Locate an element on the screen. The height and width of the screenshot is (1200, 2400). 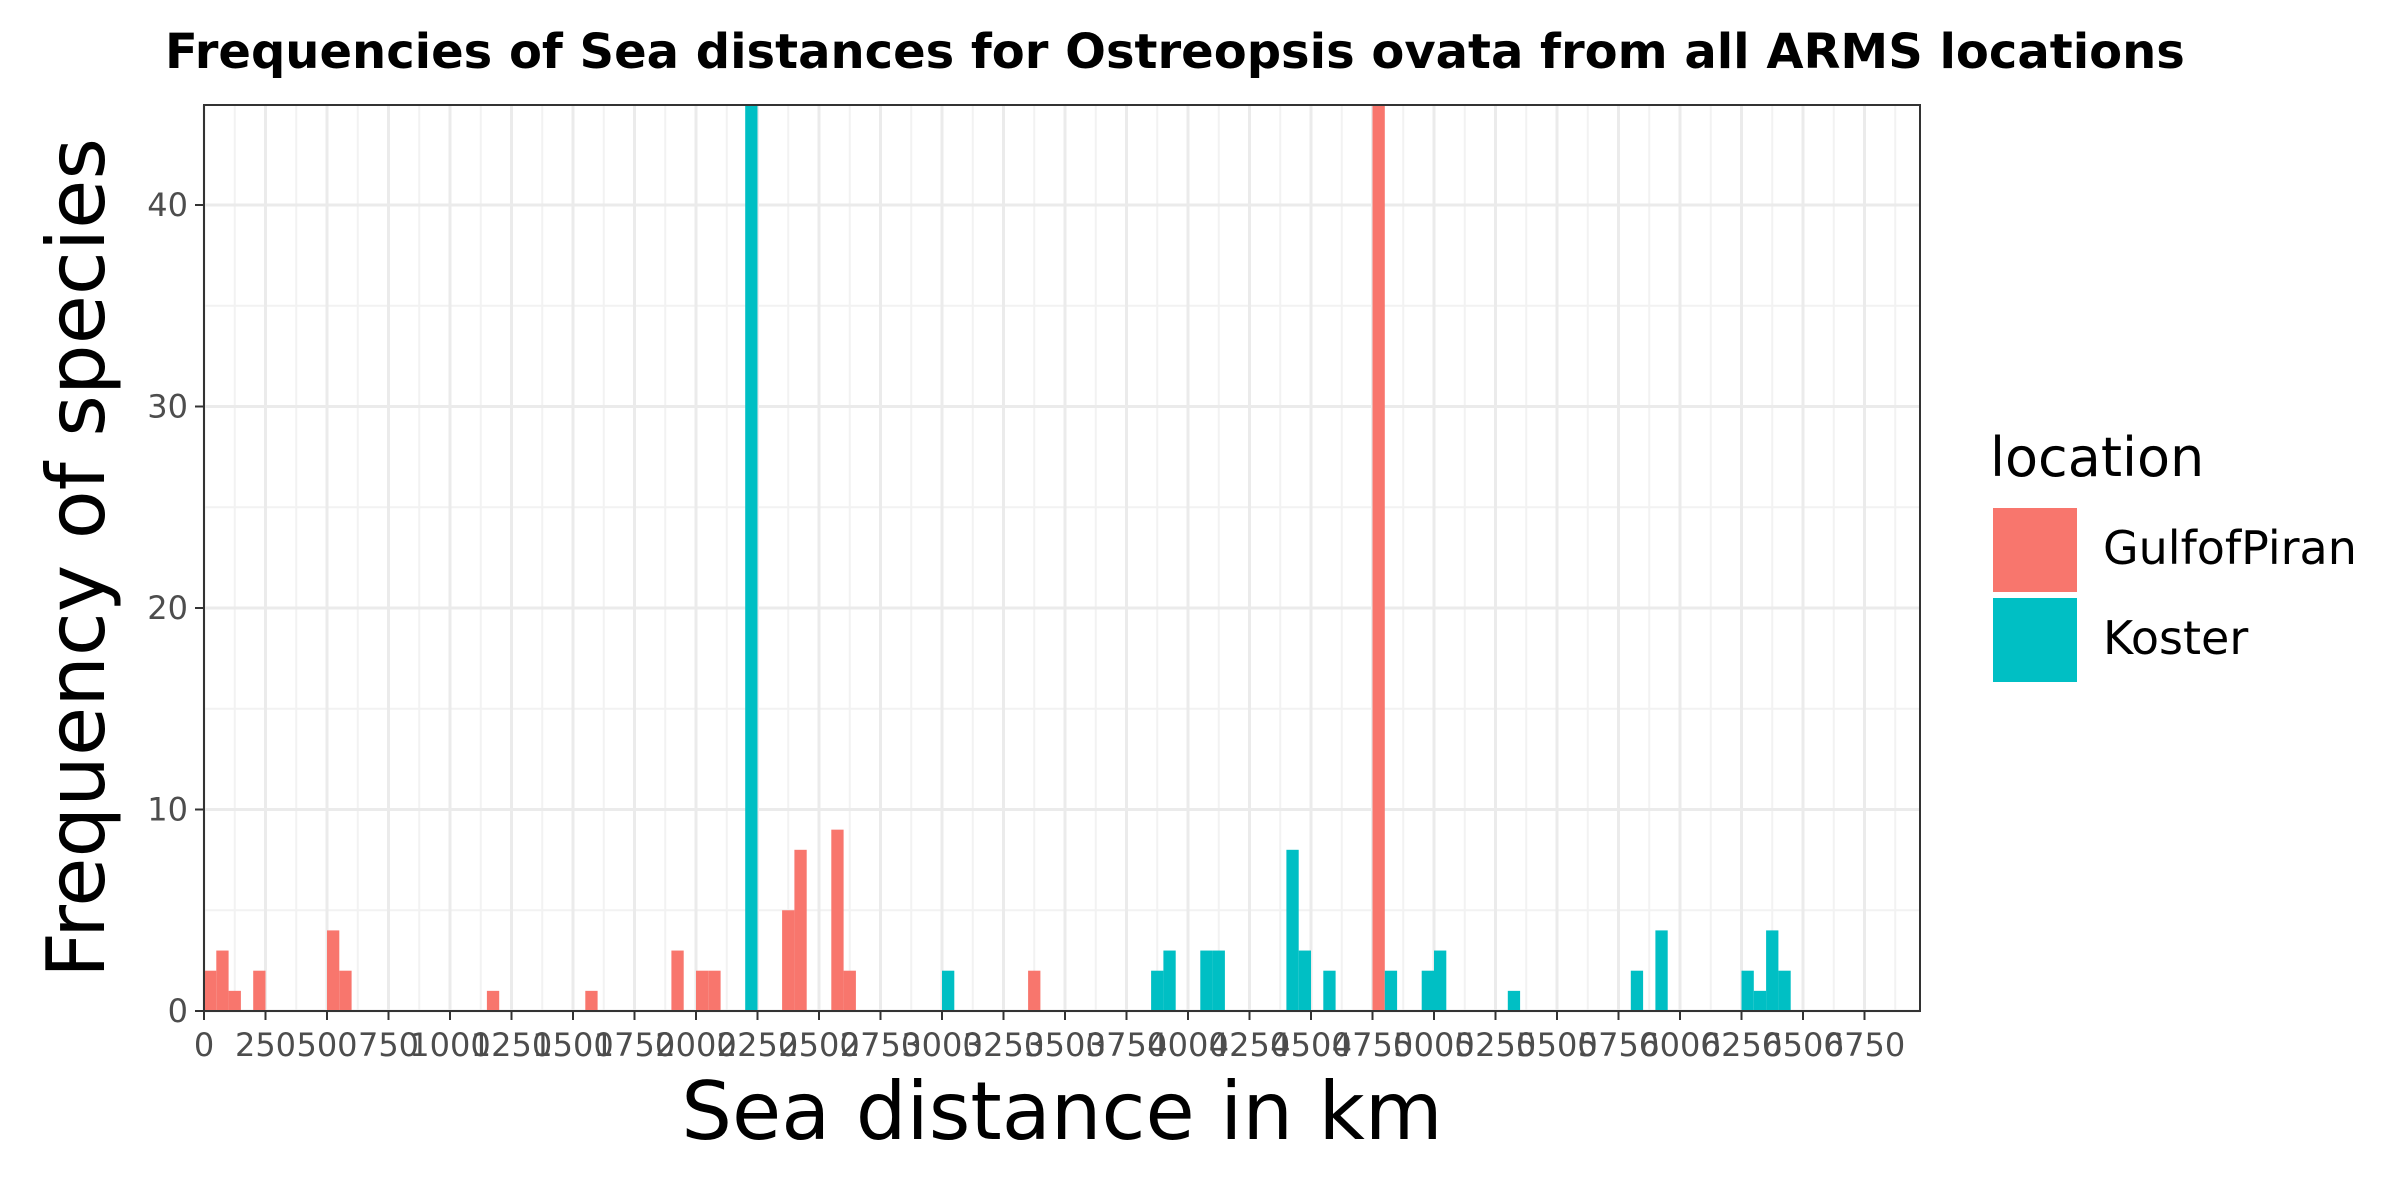
x-tick-label: 750 is located at coordinates (388, 1045).